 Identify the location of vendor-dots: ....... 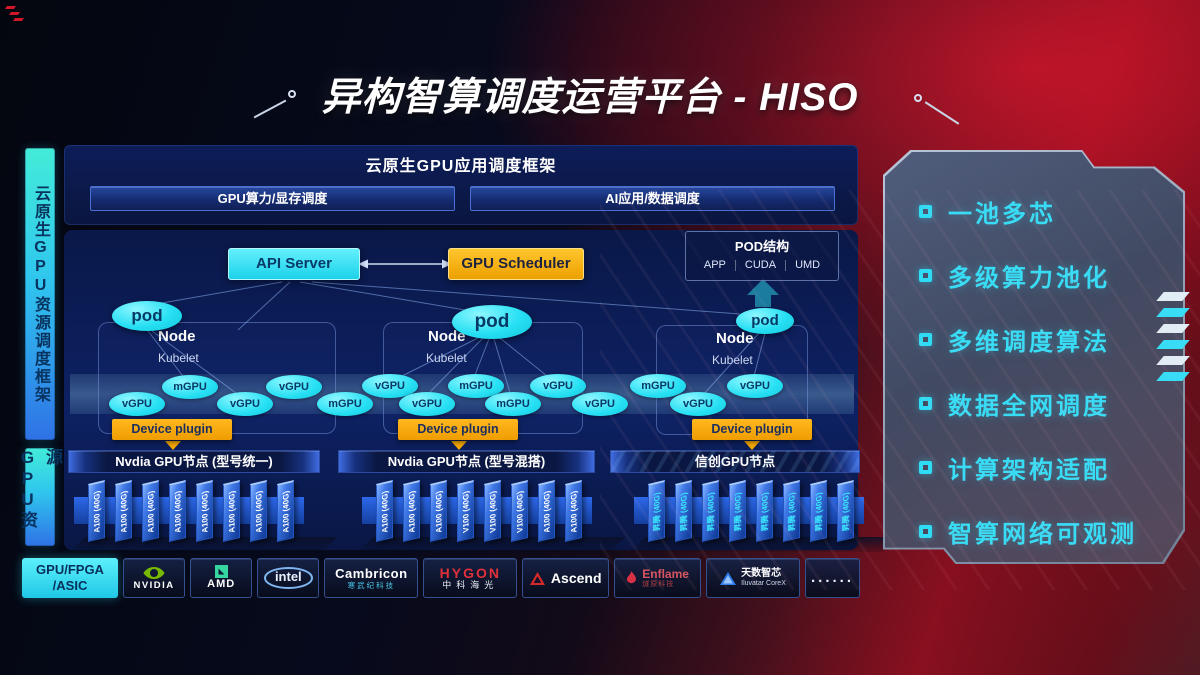
(832, 578).